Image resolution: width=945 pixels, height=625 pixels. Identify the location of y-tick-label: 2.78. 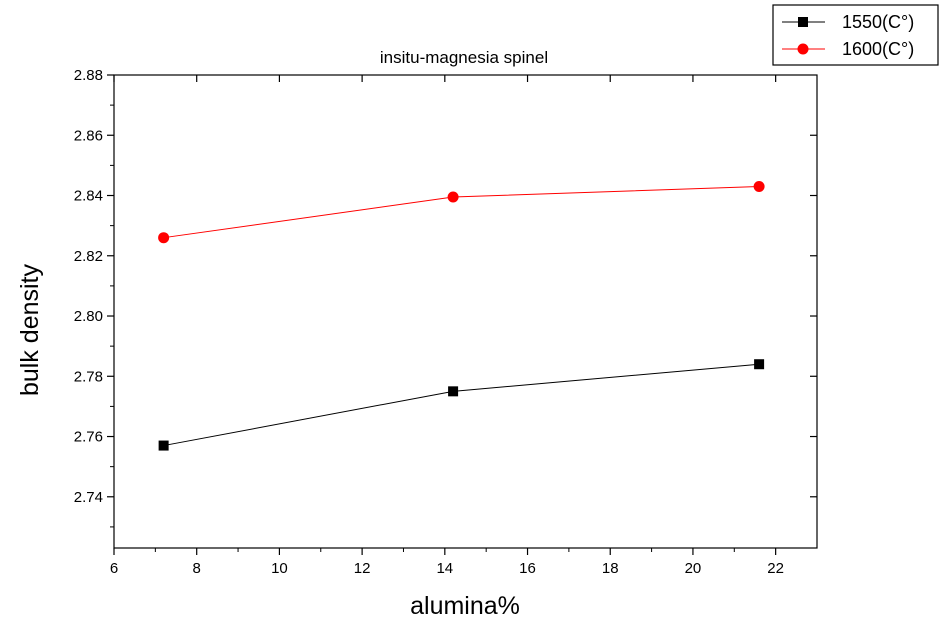
(88, 376).